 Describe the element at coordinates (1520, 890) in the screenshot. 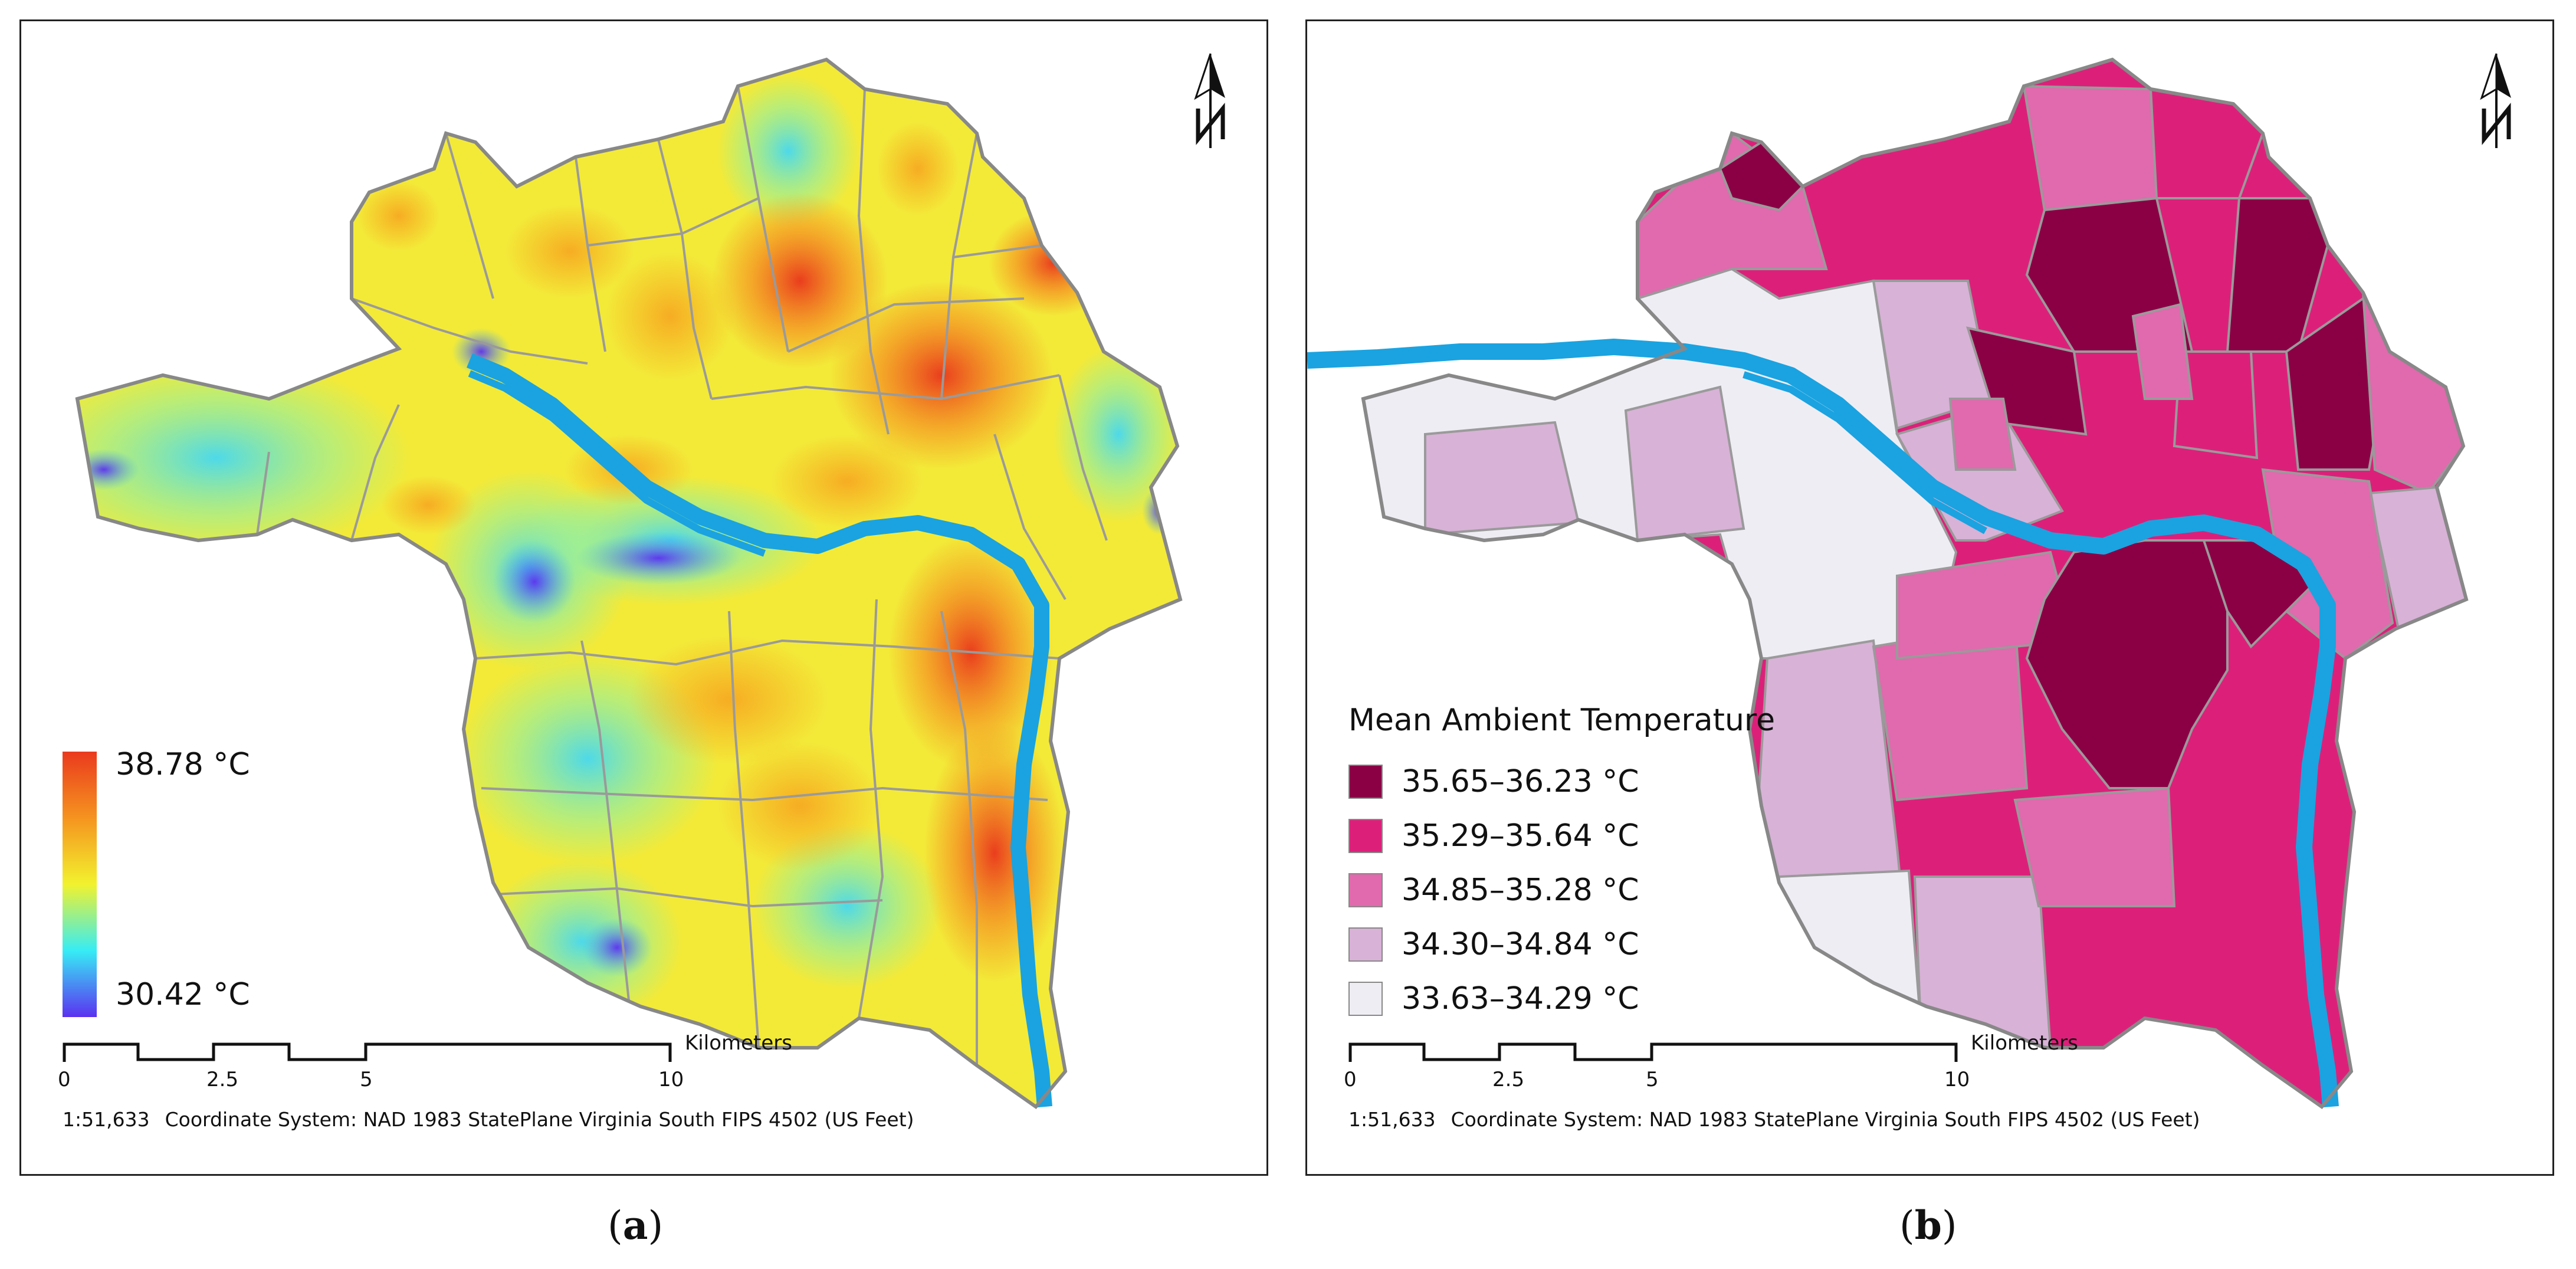

I see `legend-class-label: 34.85–35.28 °C` at that location.